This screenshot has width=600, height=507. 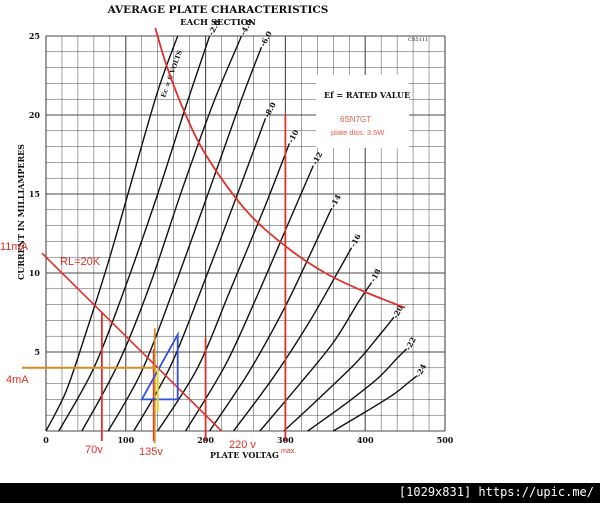 I want to click on x-axis-label: PLATE VOLTAG, so click(x=244, y=455).